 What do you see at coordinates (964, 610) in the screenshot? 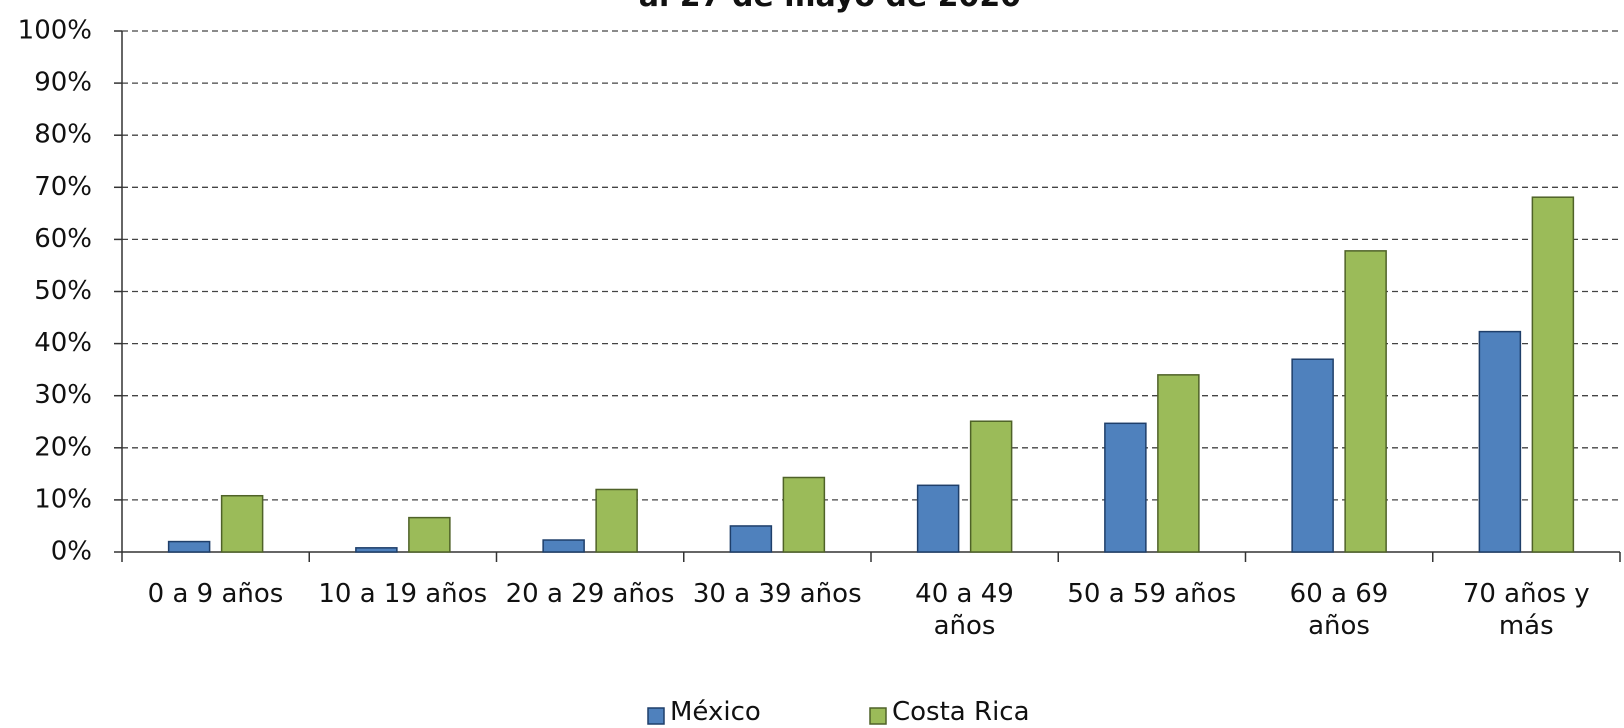
I see `x-tick-label: 40 a 49 años` at bounding box center [964, 610].